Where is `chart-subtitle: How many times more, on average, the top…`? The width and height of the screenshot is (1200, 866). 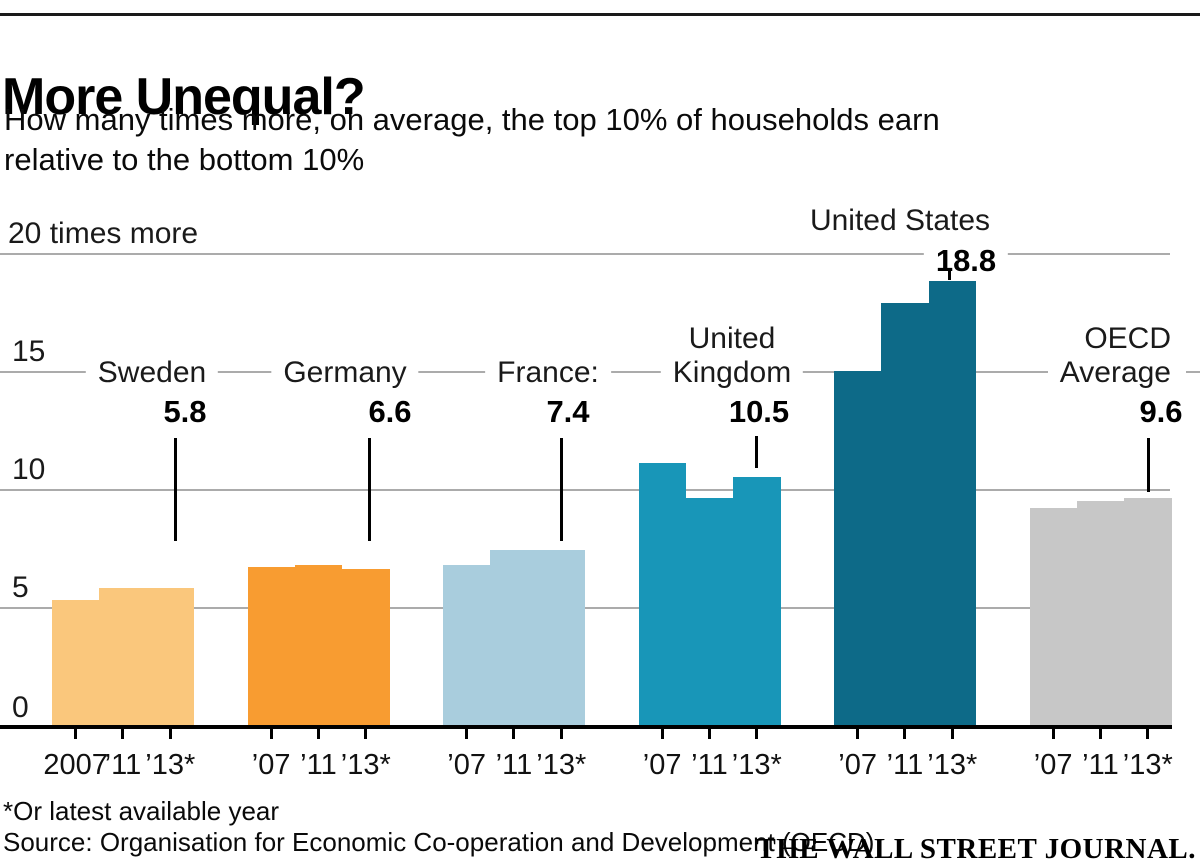 chart-subtitle: How many times more, on average, the top… is located at coordinates (472, 140).